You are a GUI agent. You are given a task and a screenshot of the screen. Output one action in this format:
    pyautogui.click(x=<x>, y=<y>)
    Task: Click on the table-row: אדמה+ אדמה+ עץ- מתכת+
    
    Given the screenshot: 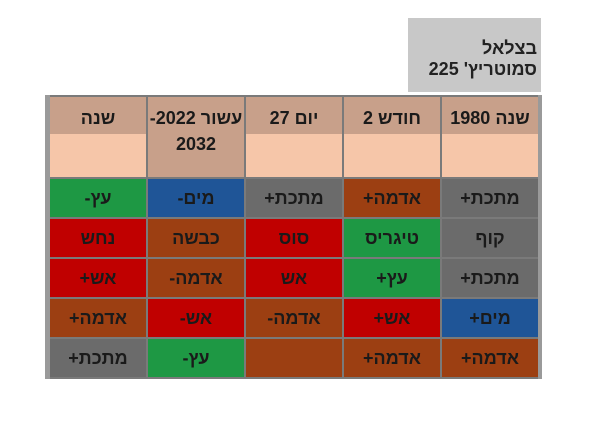 What is the action you would take?
    pyautogui.click(x=294, y=359)
    